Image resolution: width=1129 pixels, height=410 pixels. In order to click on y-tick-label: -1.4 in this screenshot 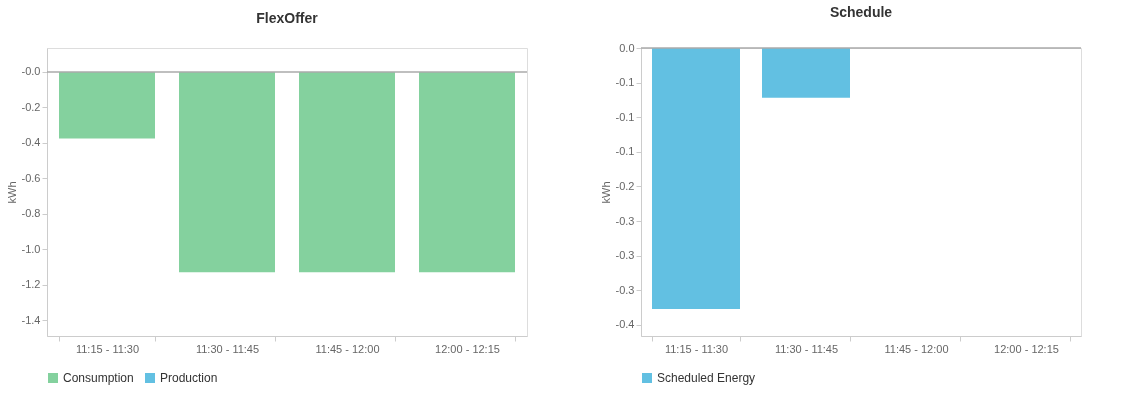, I will do `click(31, 319)`.